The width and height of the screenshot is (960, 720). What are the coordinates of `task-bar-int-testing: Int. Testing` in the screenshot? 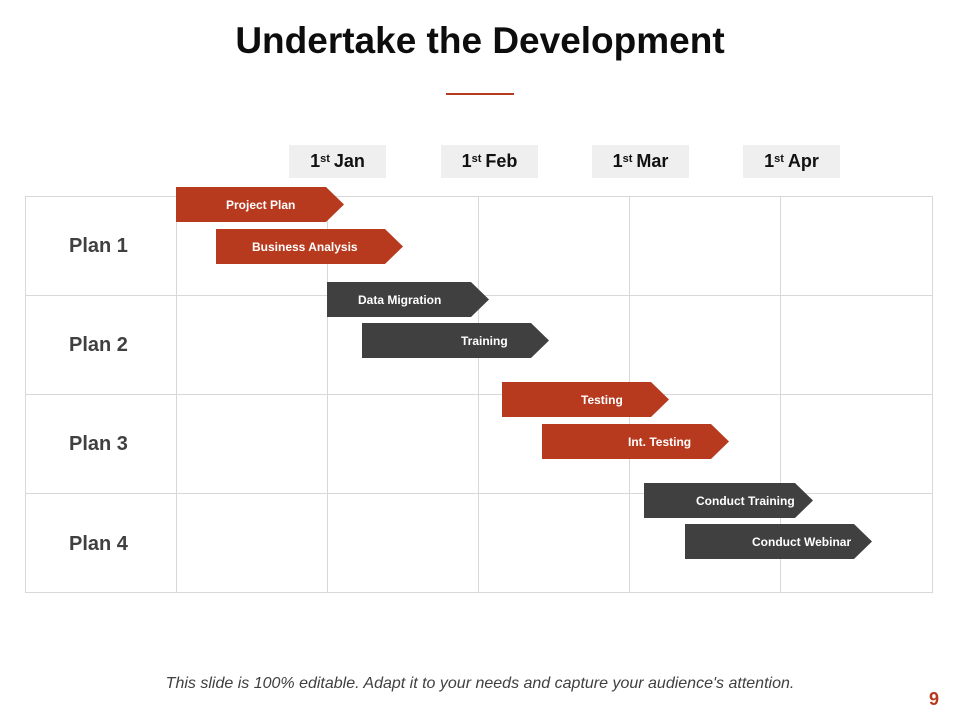 It's located at (635, 441).